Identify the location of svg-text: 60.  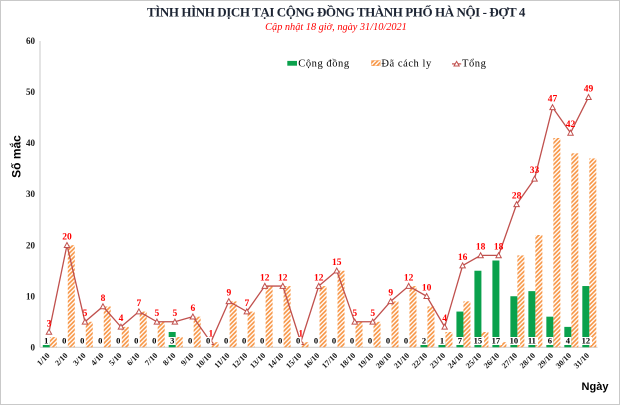
(31, 41).